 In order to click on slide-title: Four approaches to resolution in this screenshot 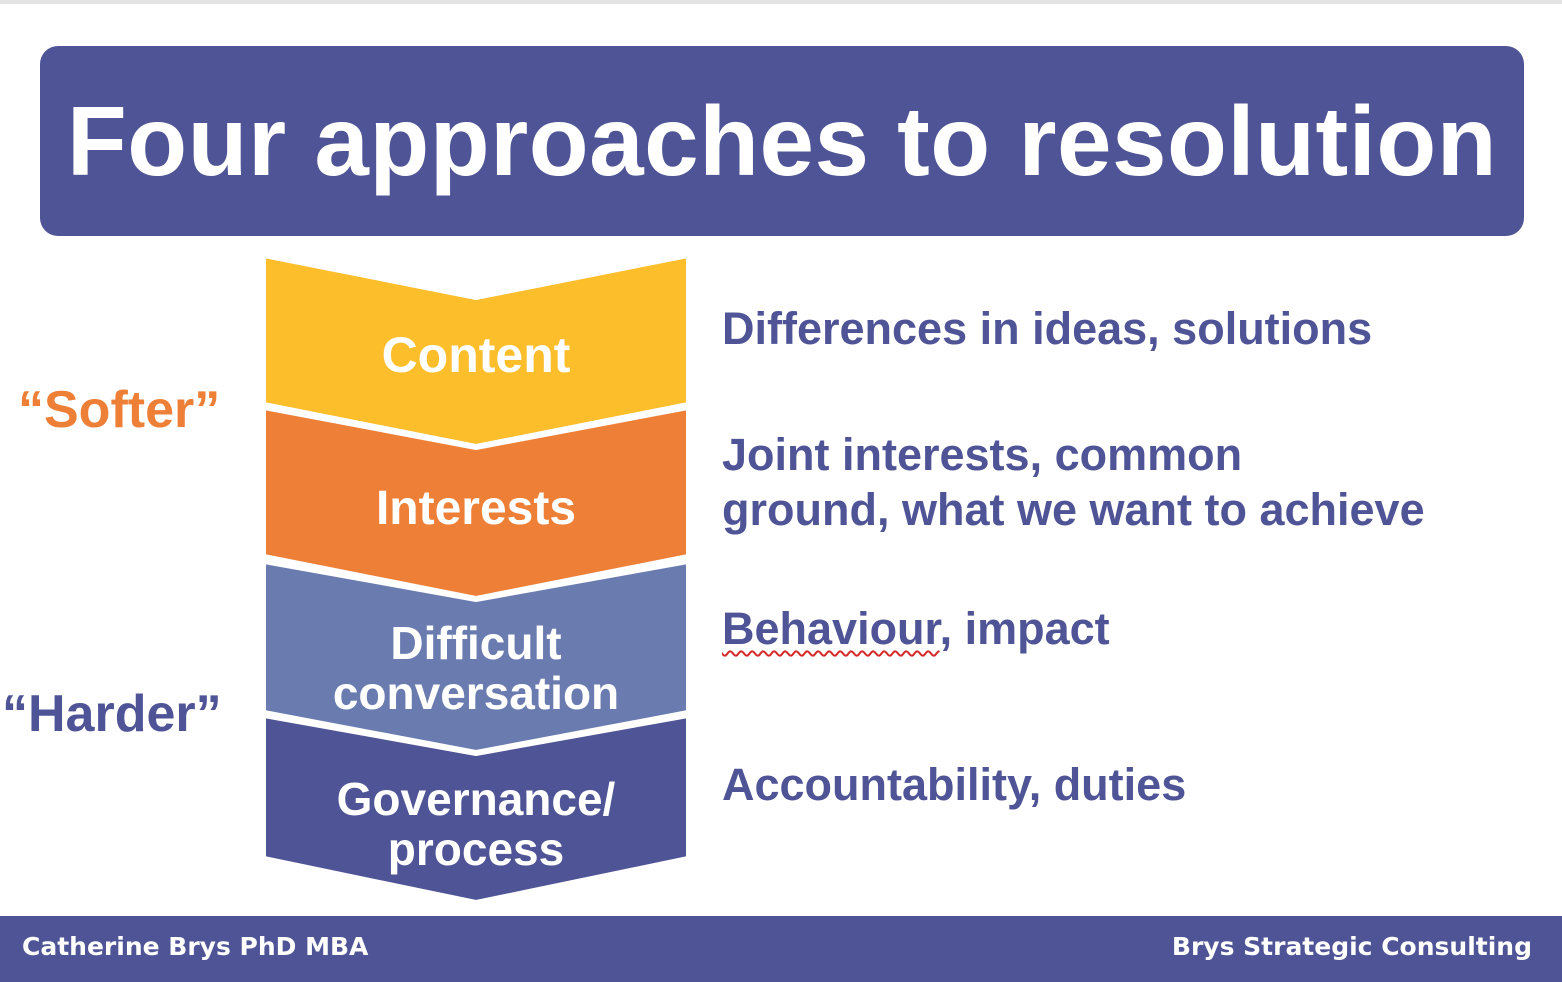, I will do `click(782, 140)`.